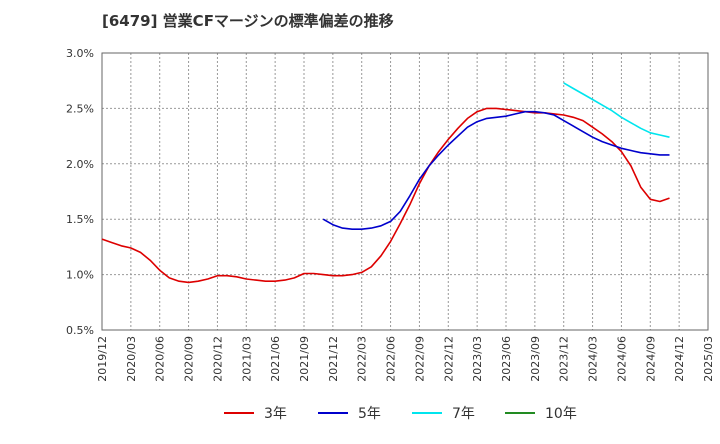  Describe the element at coordinates (248, 21) in the screenshot. I see `chart-title: [6479] 営業CFマージンの標準偏差の推移` at that location.